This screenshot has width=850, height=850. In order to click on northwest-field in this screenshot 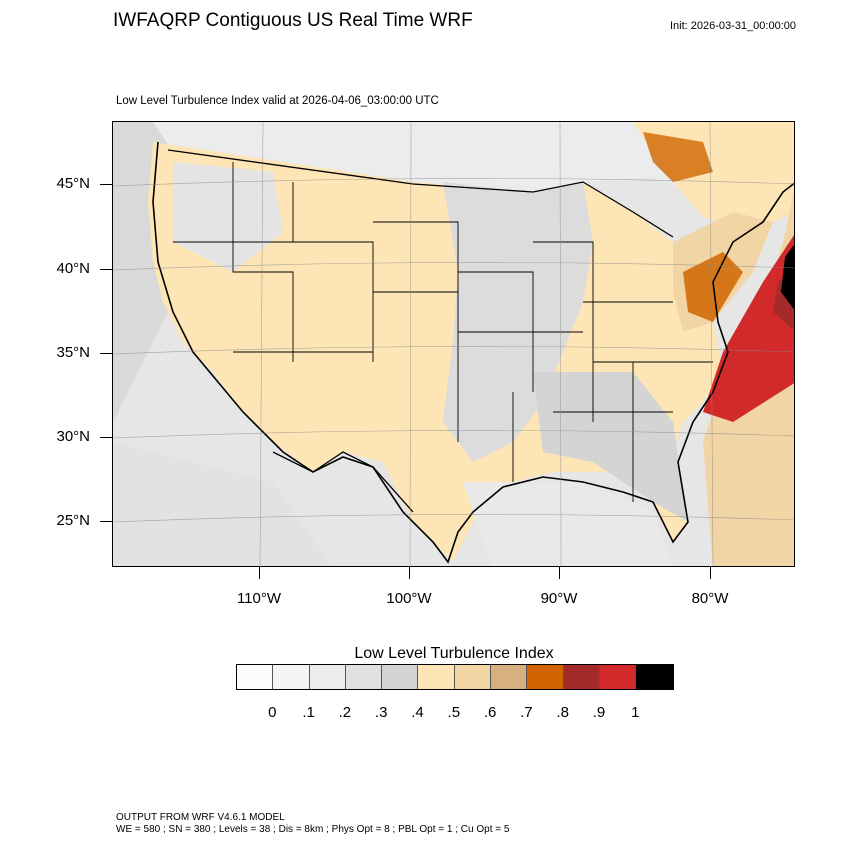, I will do `click(228, 217)`.